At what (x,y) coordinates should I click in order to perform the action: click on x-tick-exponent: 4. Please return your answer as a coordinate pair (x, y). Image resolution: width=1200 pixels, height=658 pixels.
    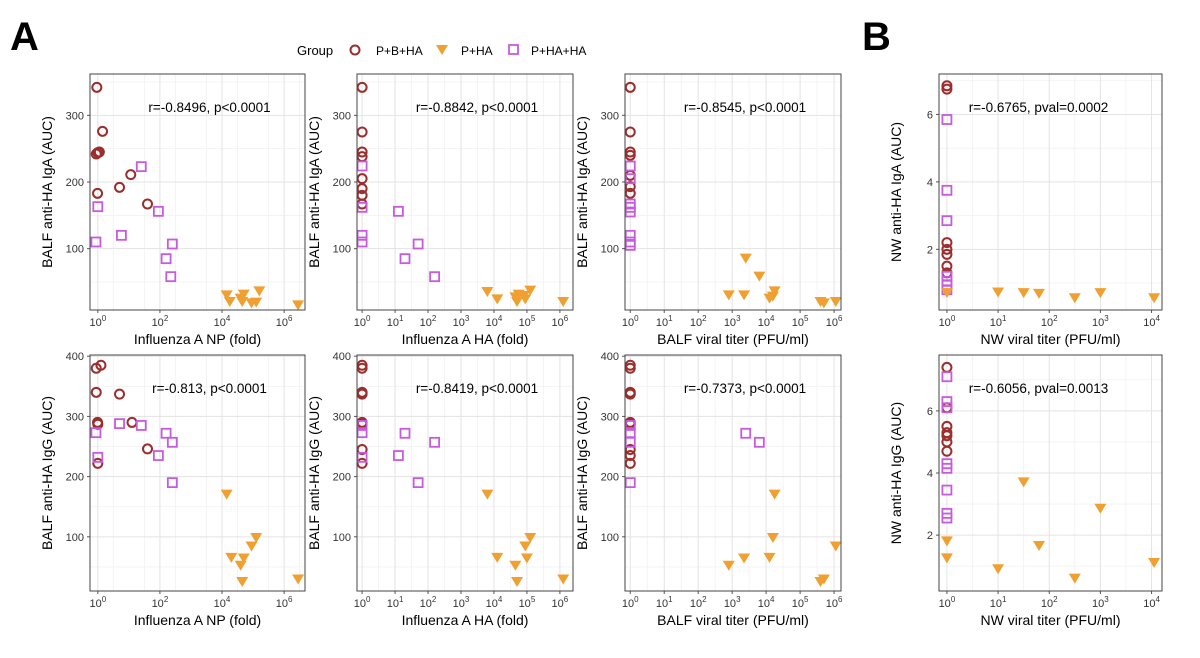
    Looking at the image, I should click on (772, 599).